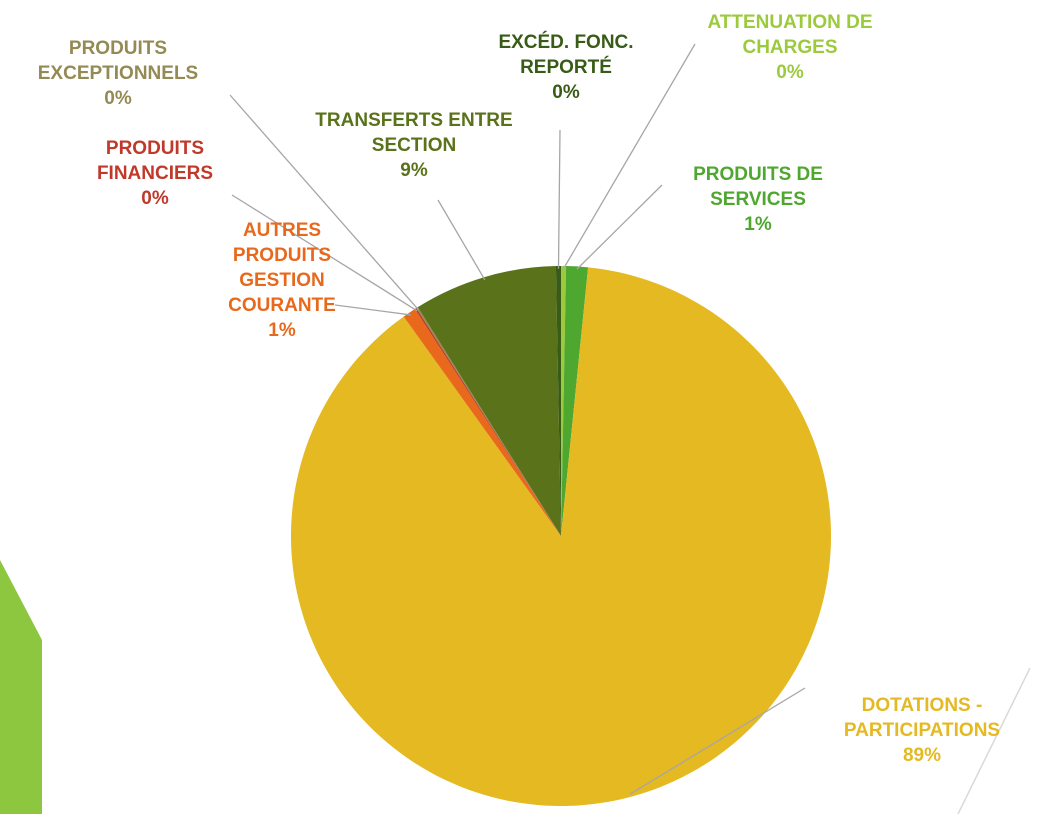  I want to click on category-label: EXCÉD. FONC. REPORTÉ, so click(566, 55).